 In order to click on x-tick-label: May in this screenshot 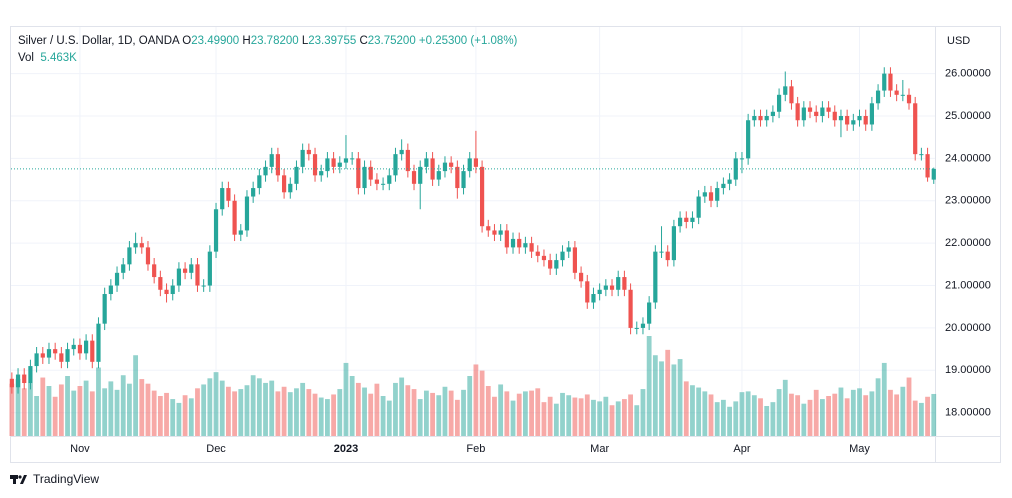, I will do `click(859, 449)`.